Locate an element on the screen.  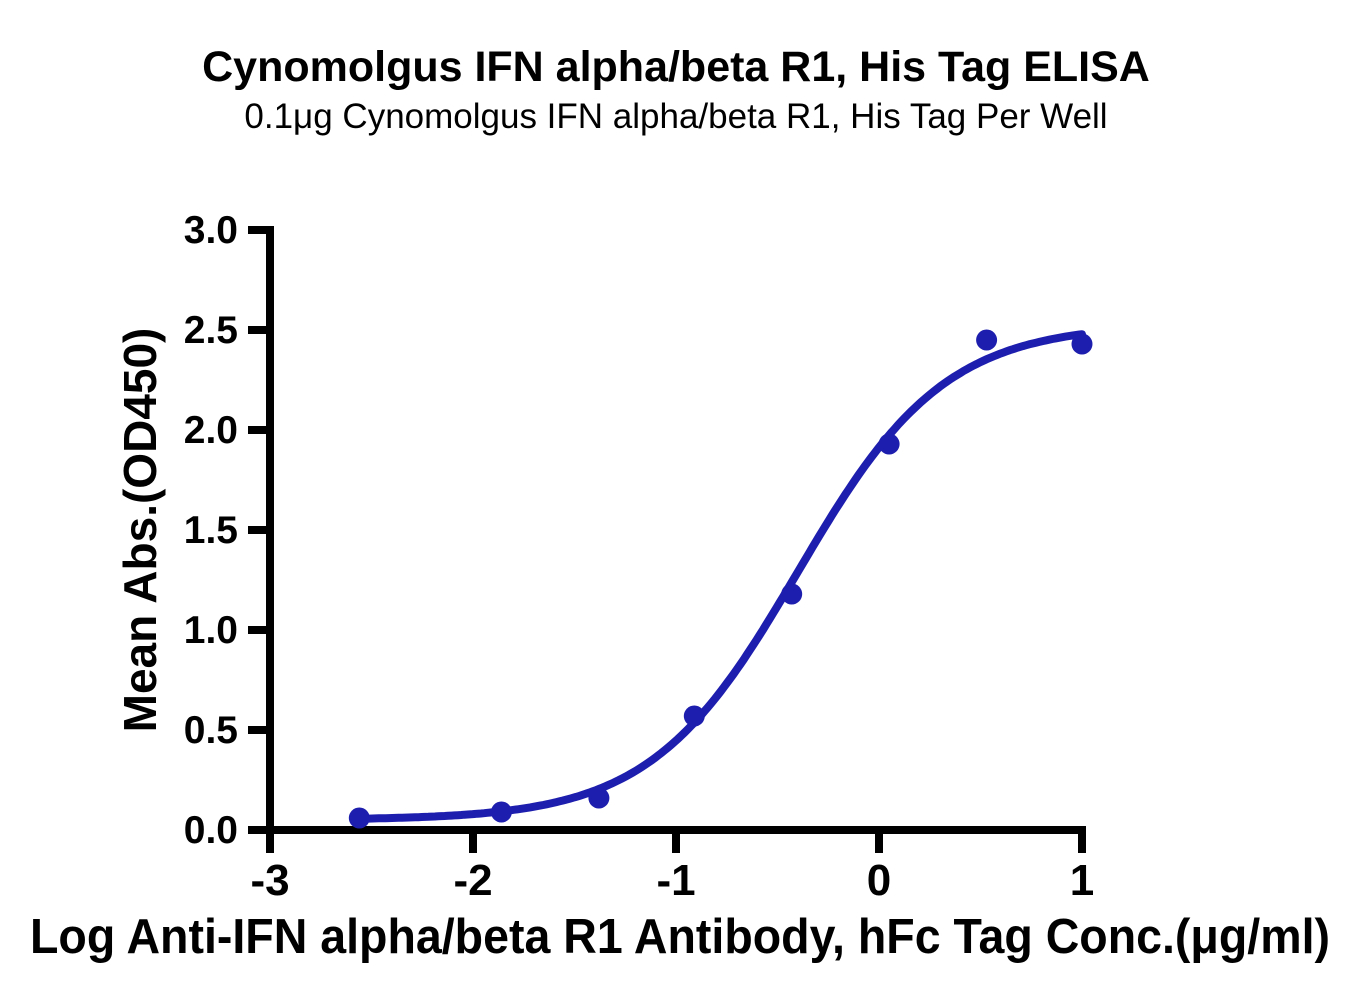
y-tick-label: 0.0 is located at coordinates (211, 830).